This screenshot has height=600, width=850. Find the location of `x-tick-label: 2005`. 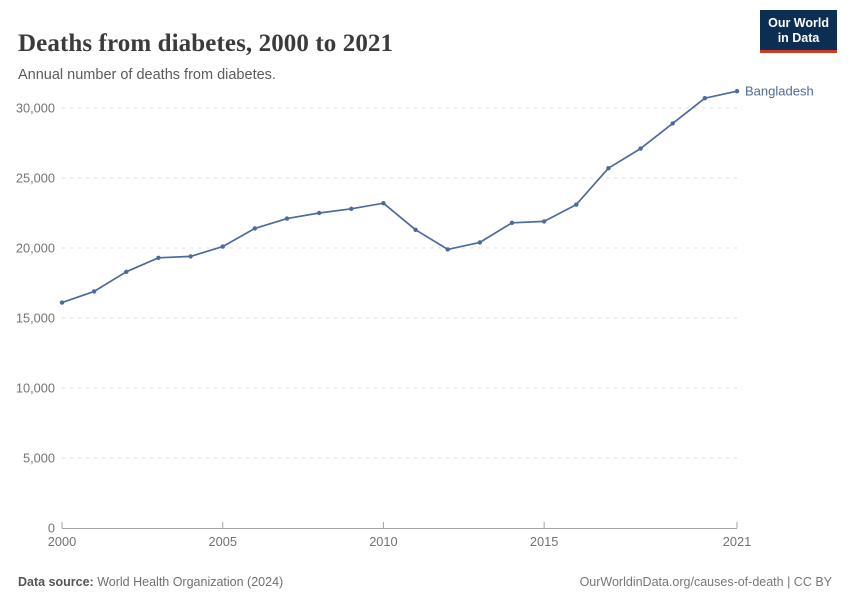

x-tick-label: 2005 is located at coordinates (222, 541).